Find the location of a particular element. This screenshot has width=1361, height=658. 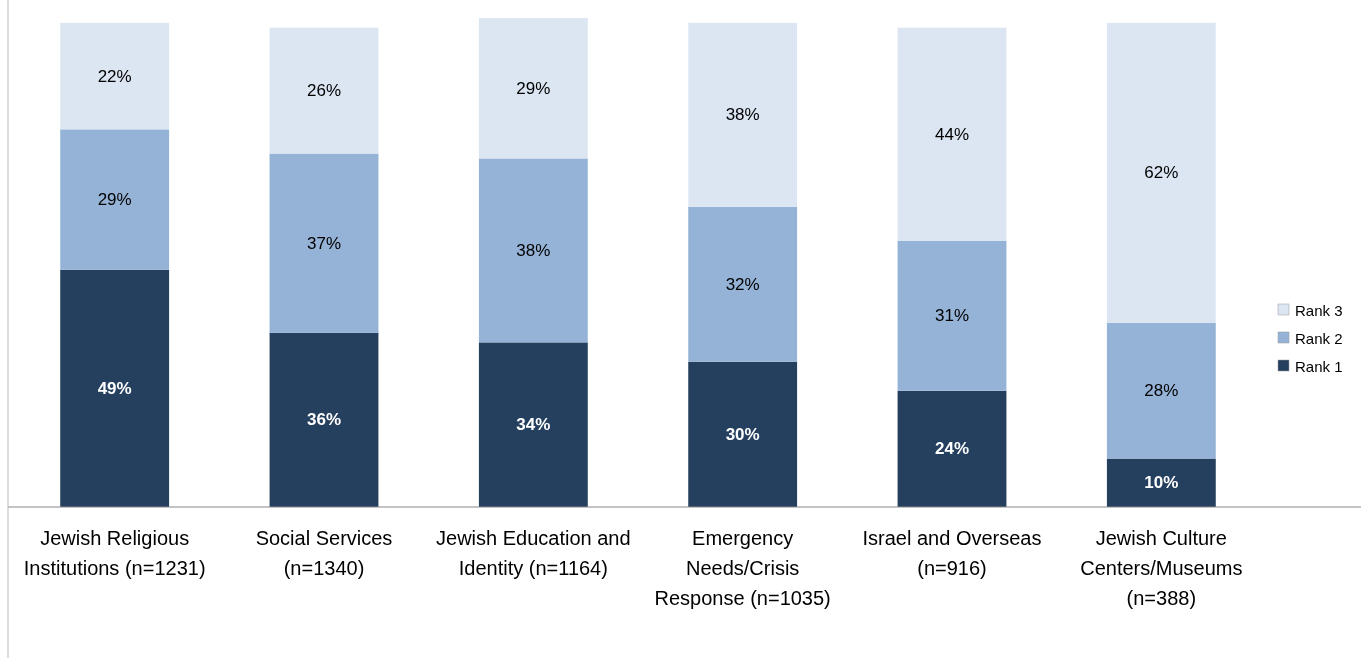

data-label: 31% is located at coordinates (952, 316).